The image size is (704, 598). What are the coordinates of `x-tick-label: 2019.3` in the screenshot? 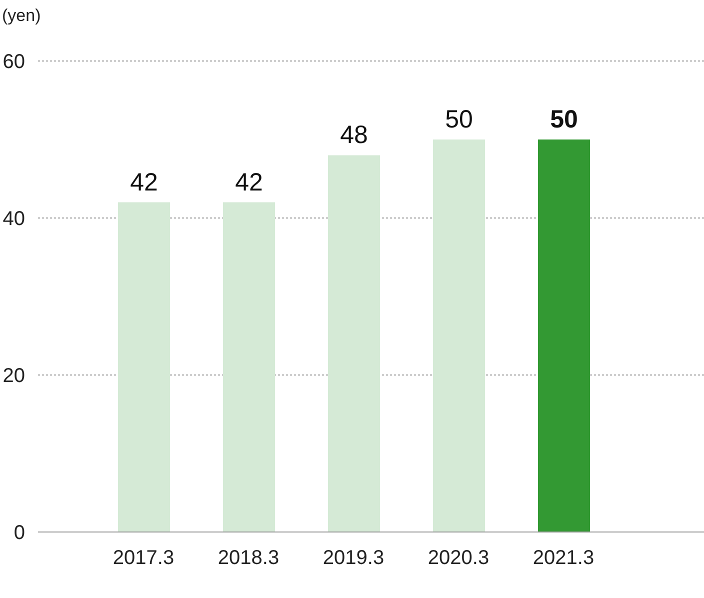 It's located at (353, 558).